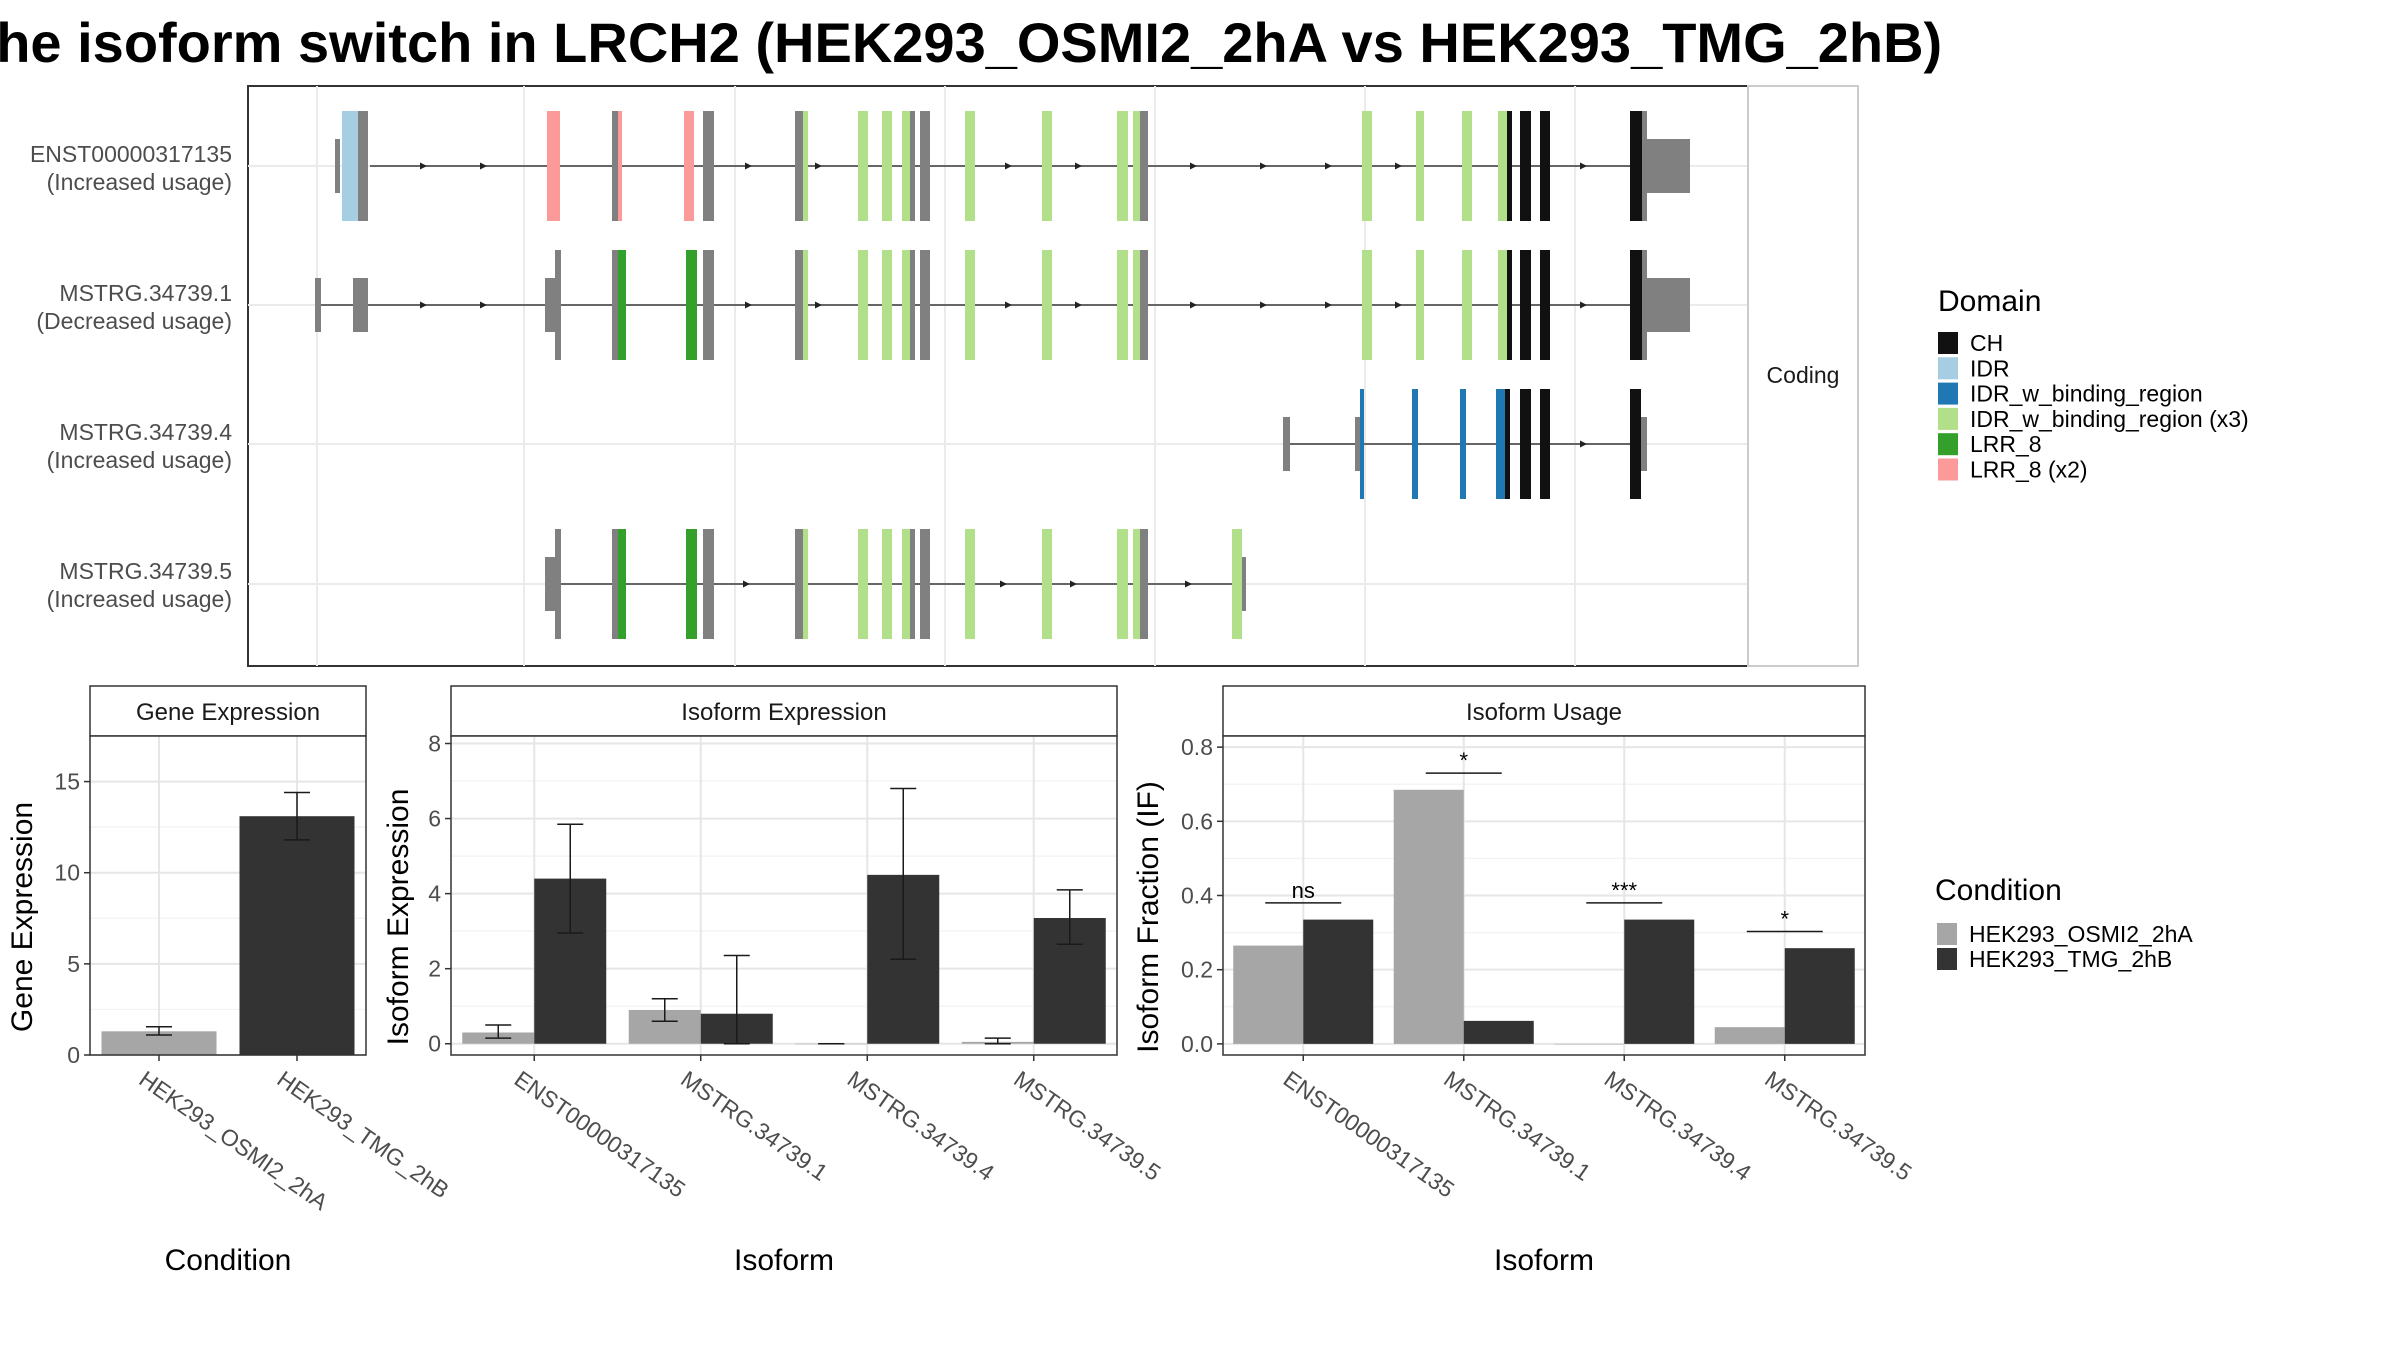 This screenshot has height=1350, width=2400. Describe the element at coordinates (1087, 1126) in the screenshot. I see `p1-xtick-label-3: MSTRG.34739.5` at that location.